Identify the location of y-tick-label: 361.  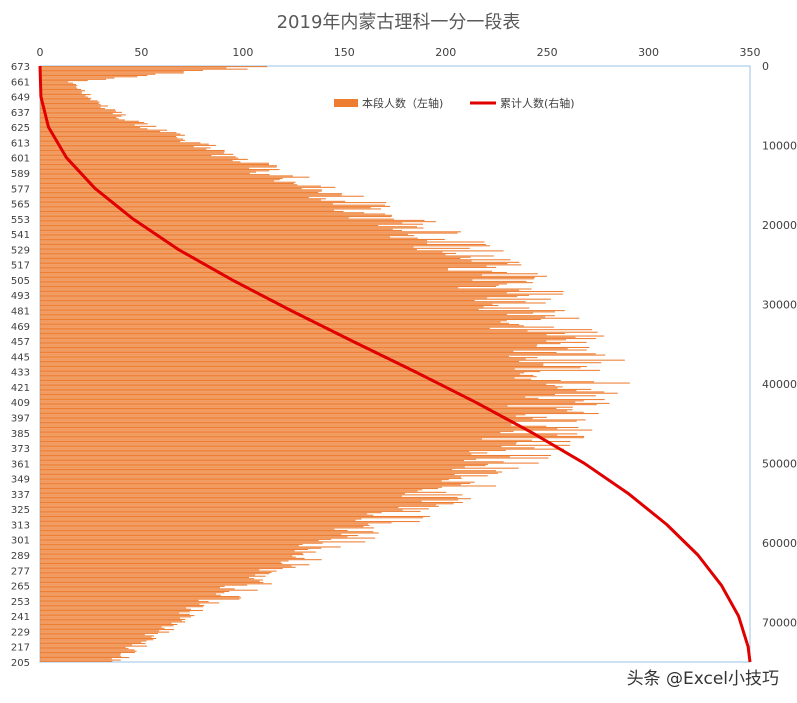
(20, 464).